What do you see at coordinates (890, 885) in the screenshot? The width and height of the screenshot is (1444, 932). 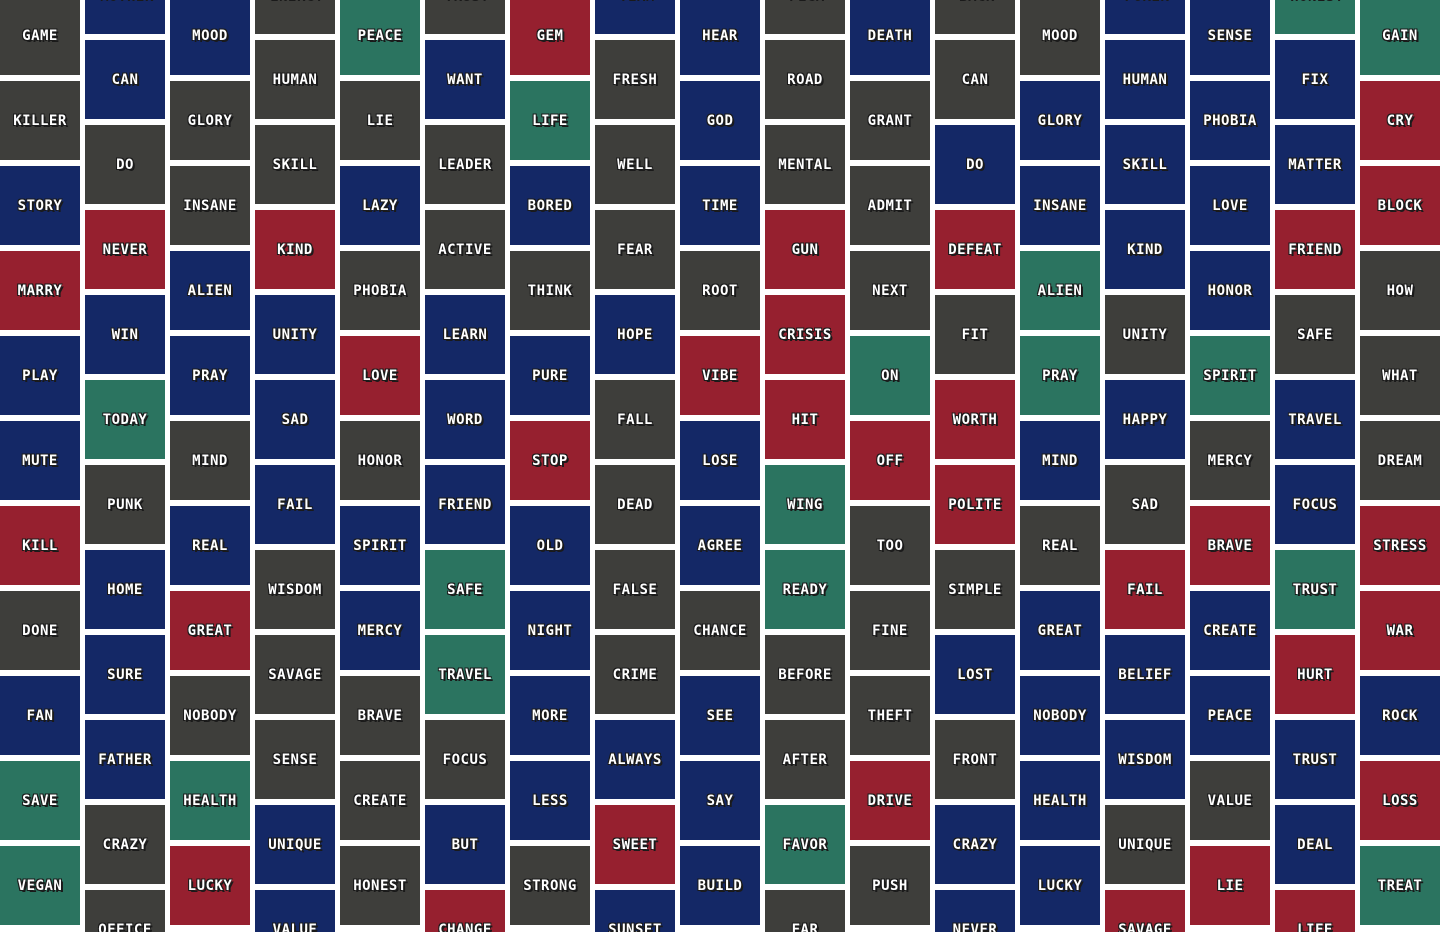 I see `word-tile: PUSH` at bounding box center [890, 885].